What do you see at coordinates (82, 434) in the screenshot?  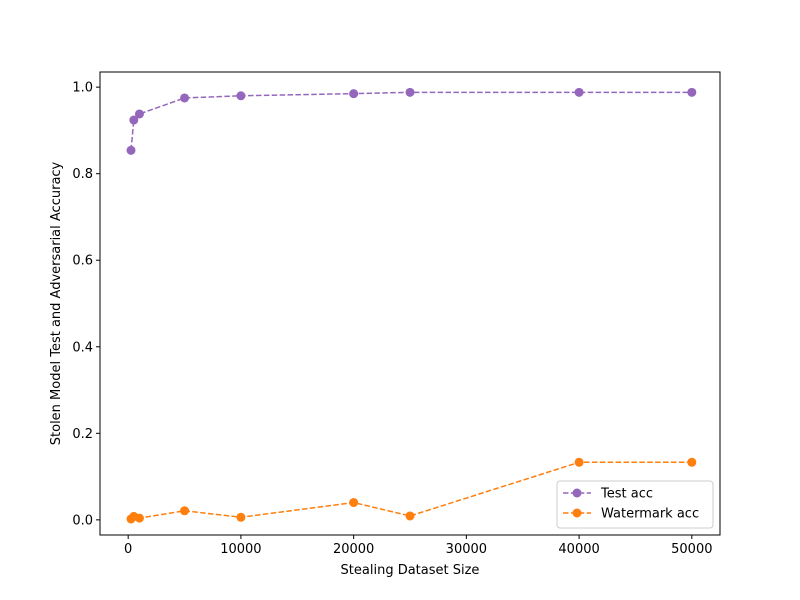 I see `y-tick-label: 0.2` at bounding box center [82, 434].